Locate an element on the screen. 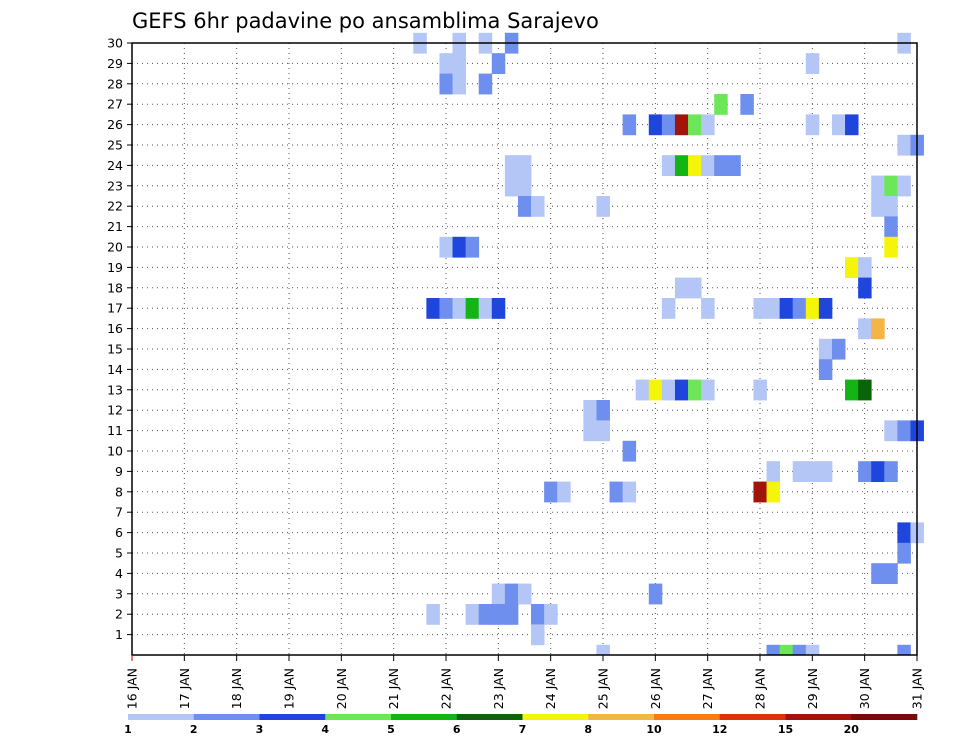  y-tick-label: 5 is located at coordinates (119, 553).